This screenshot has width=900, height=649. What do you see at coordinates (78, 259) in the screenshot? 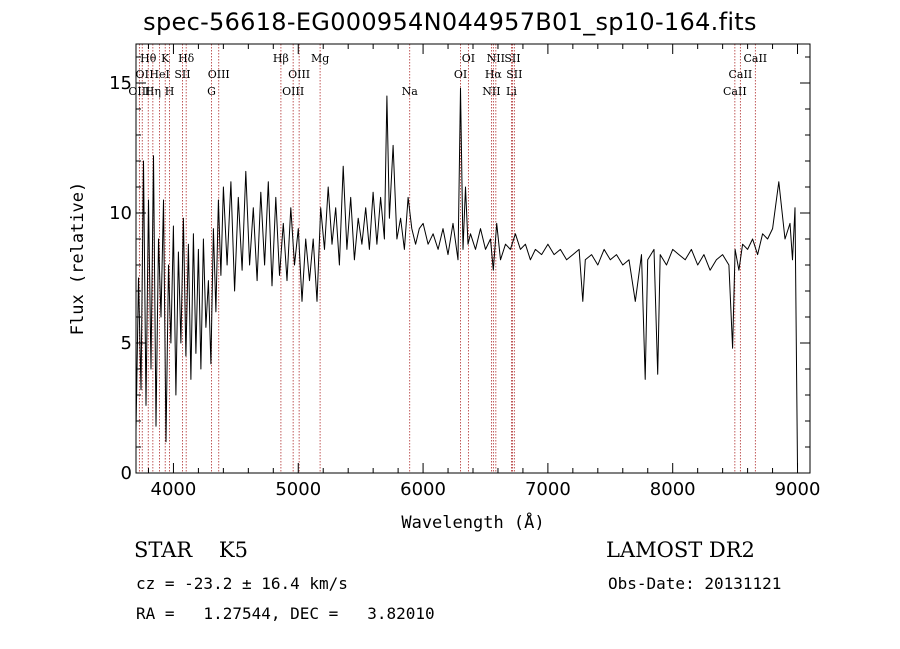
I see `y-axis-label: Flux (relative)` at bounding box center [78, 259].